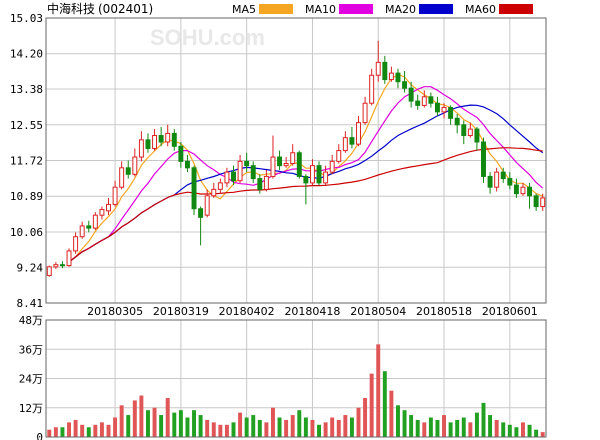 This screenshot has width=600, height=440. Describe the element at coordinates (320, 9) in the screenshot. I see `legend-label: MA10` at that location.